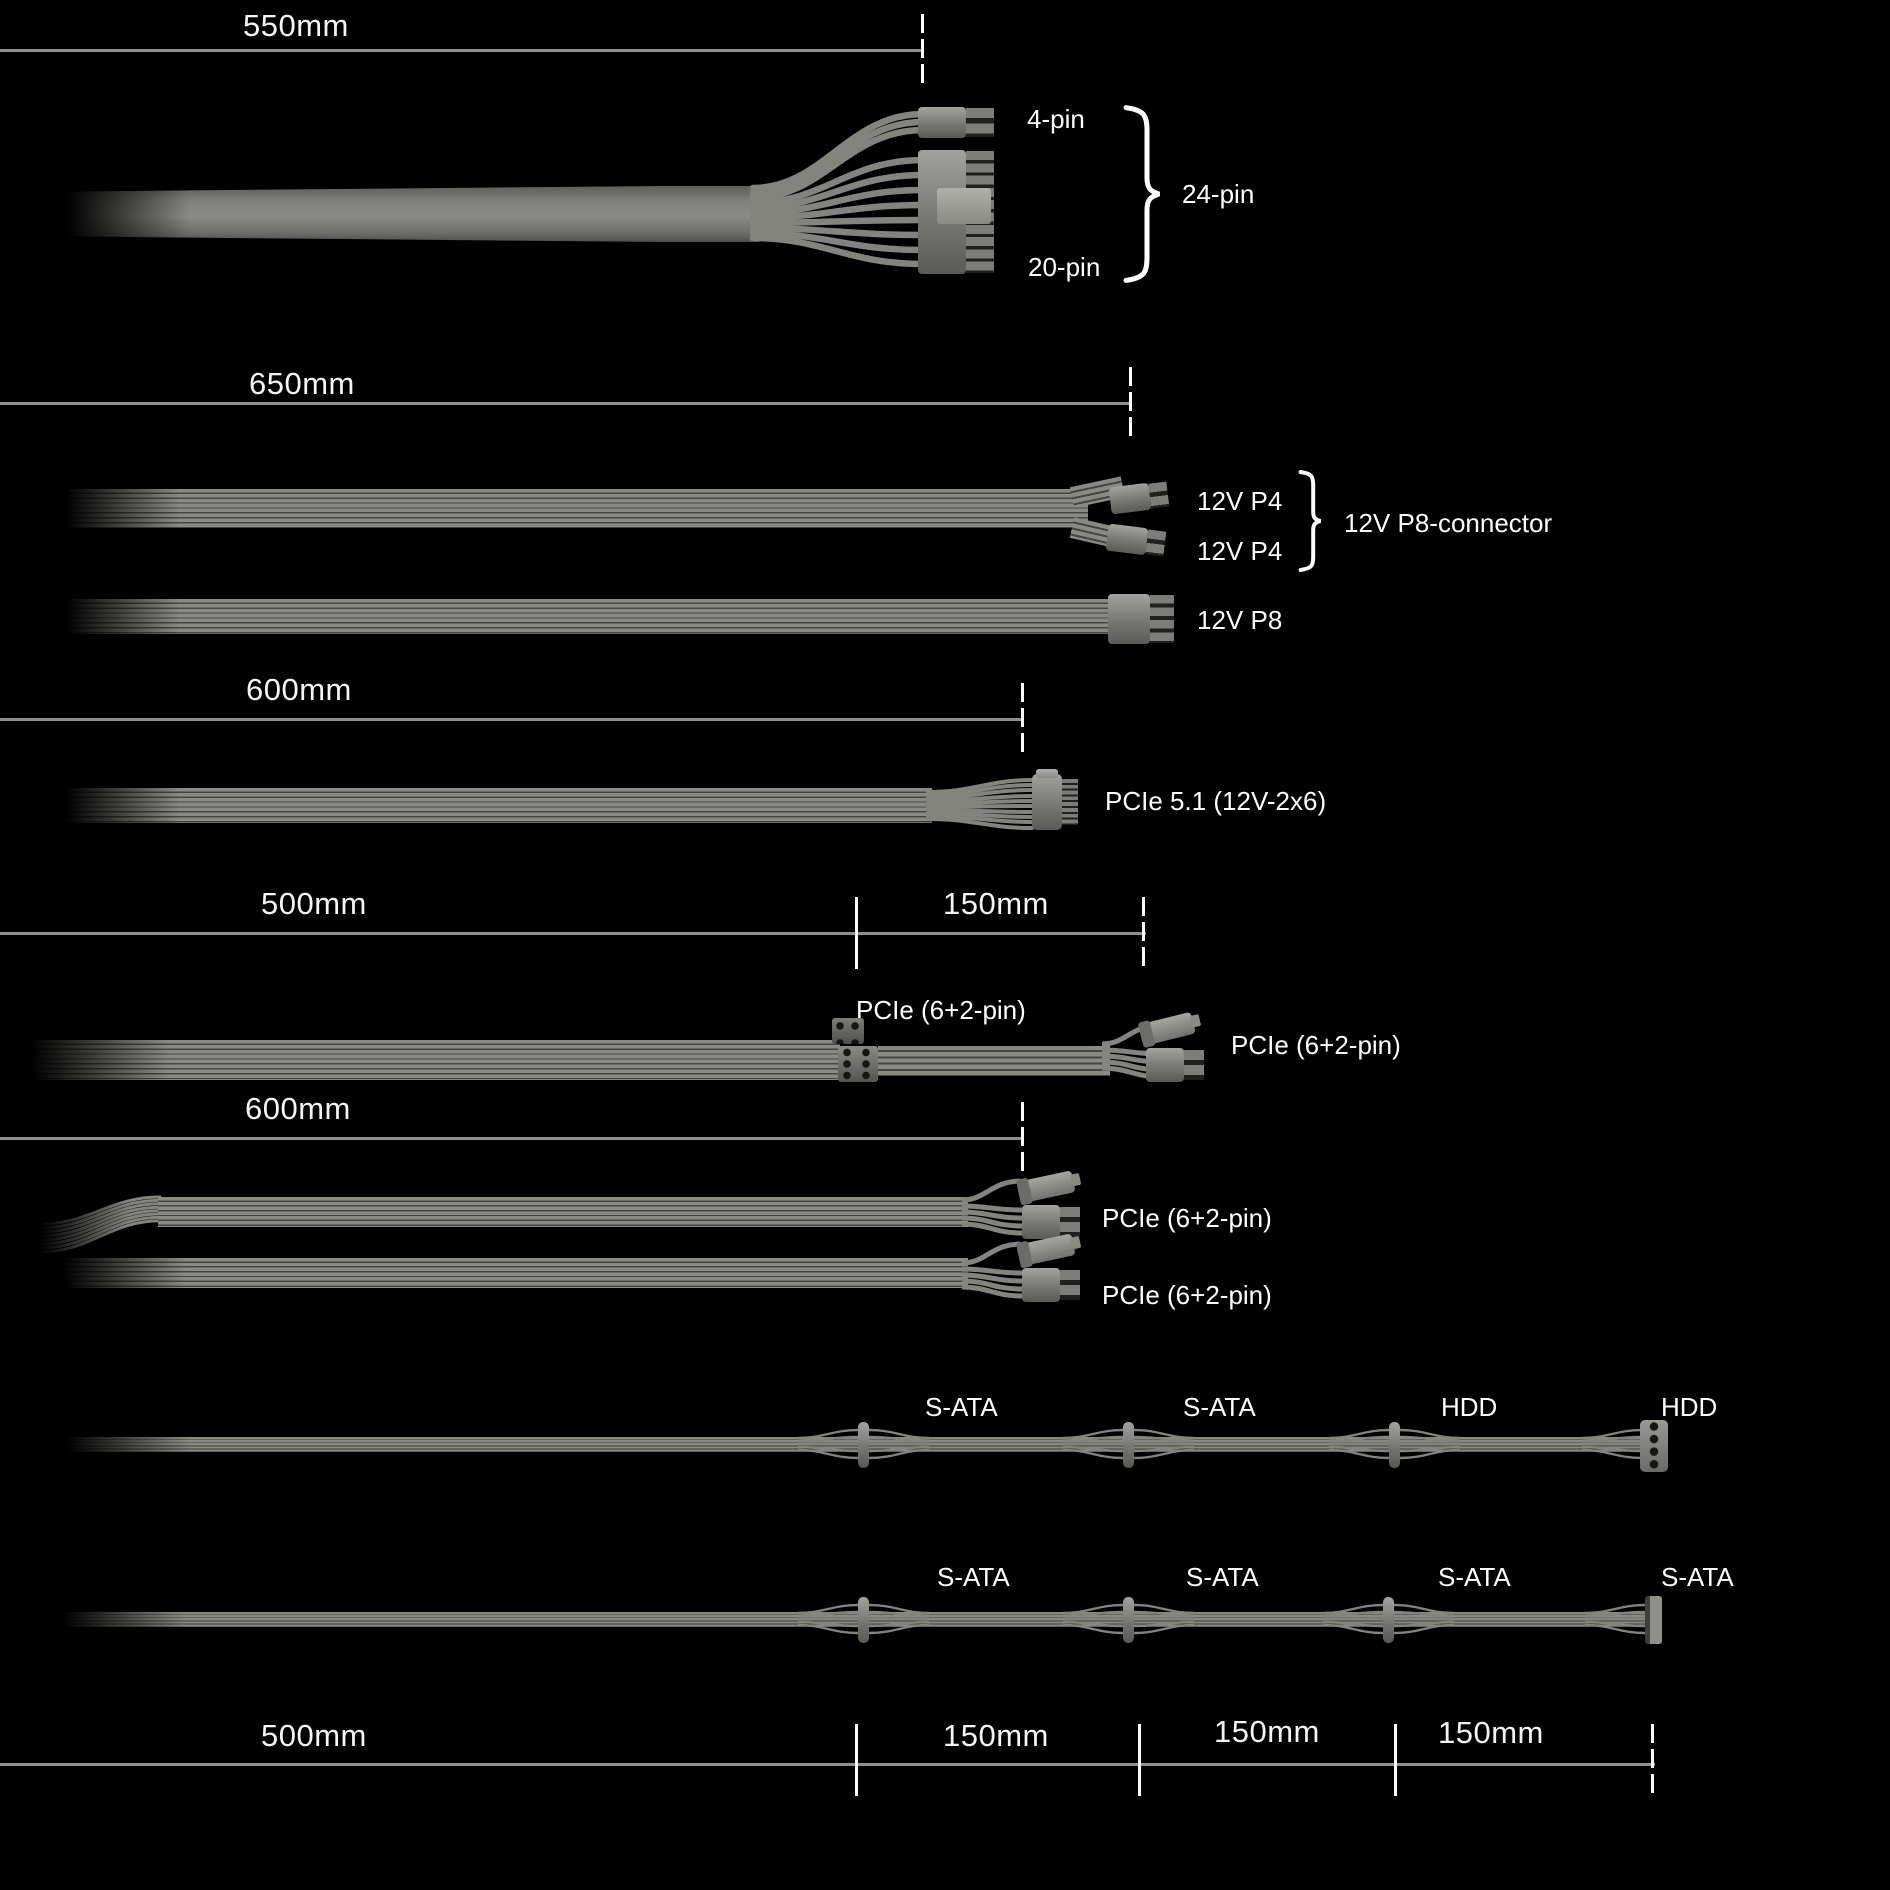  What do you see at coordinates (996, 1735) in the screenshot?
I see `length-label-150mm-1: 150mm` at bounding box center [996, 1735].